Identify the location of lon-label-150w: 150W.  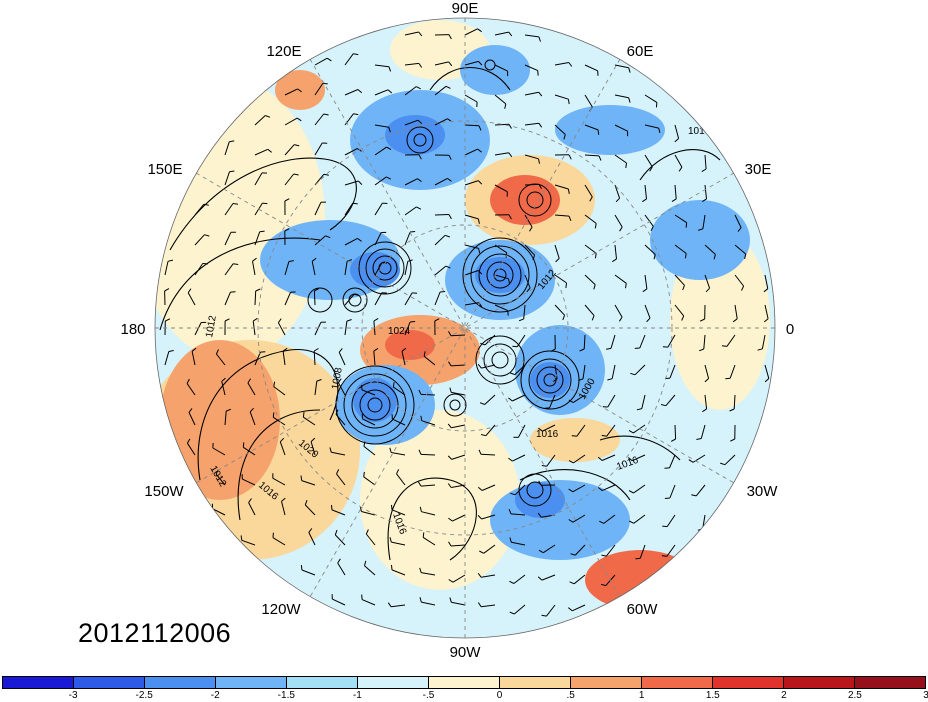
(164, 491).